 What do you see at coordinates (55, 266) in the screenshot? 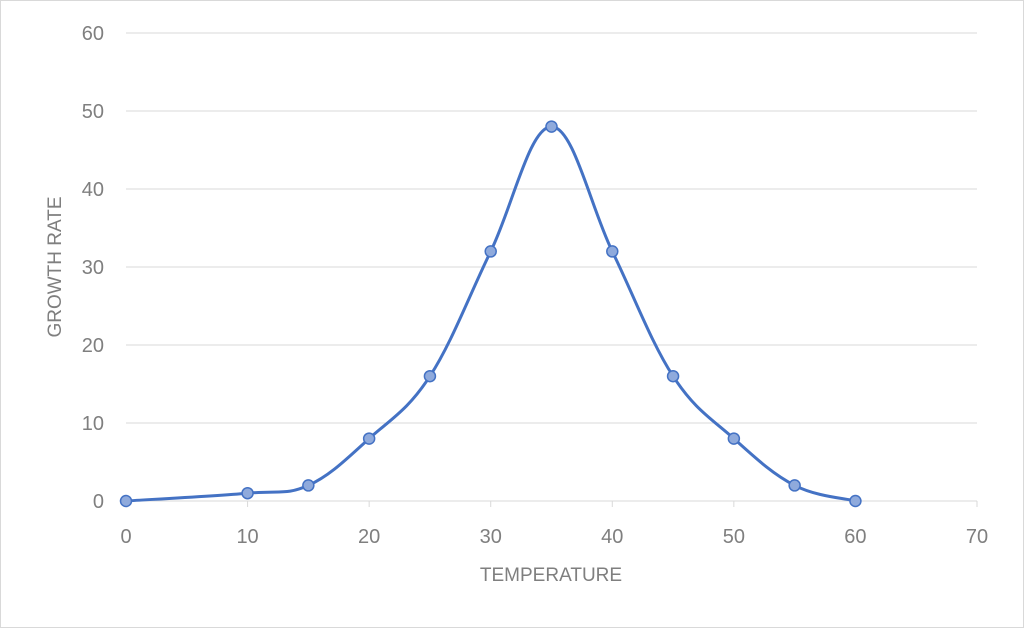
I see `y-axis-title: GROWTH RATE` at bounding box center [55, 266].